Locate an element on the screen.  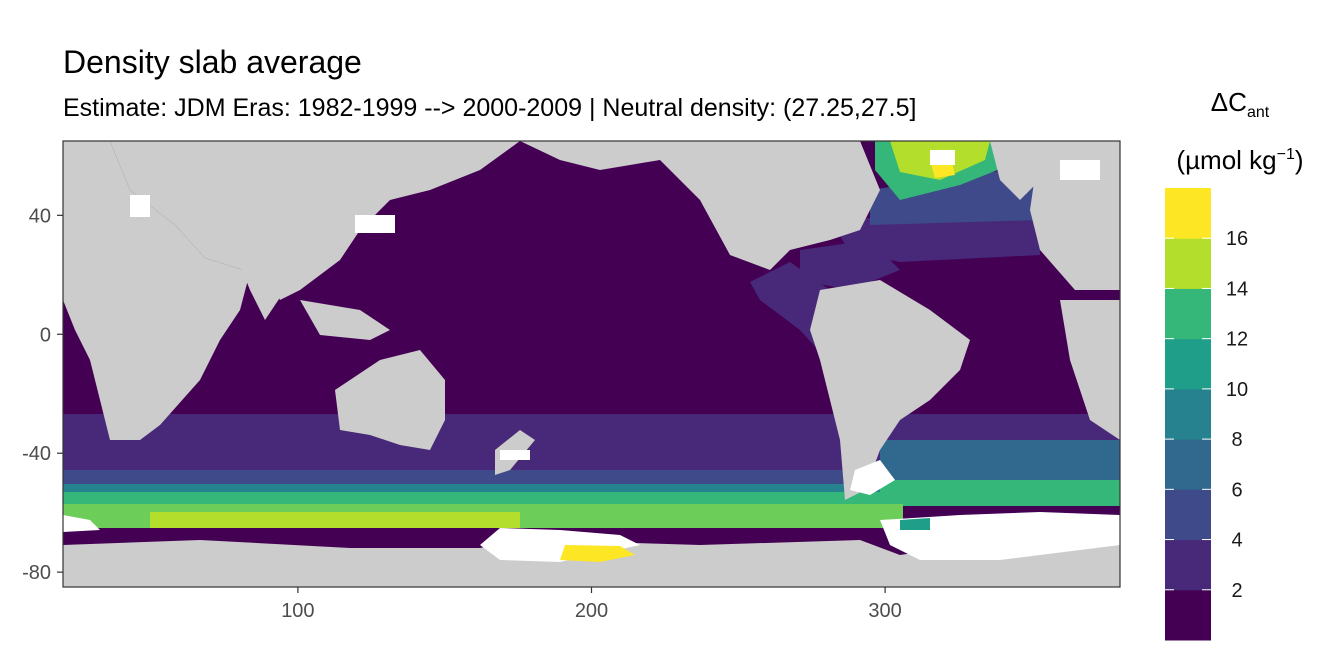
x-axis: 100 200 300 is located at coordinates (591, 604).